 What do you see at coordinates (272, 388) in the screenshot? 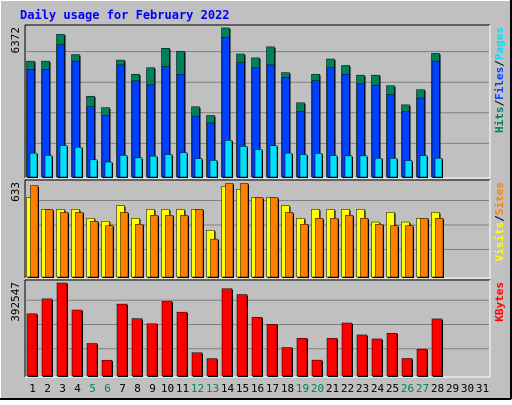
I see `x-tick-label: 17` at bounding box center [272, 388].